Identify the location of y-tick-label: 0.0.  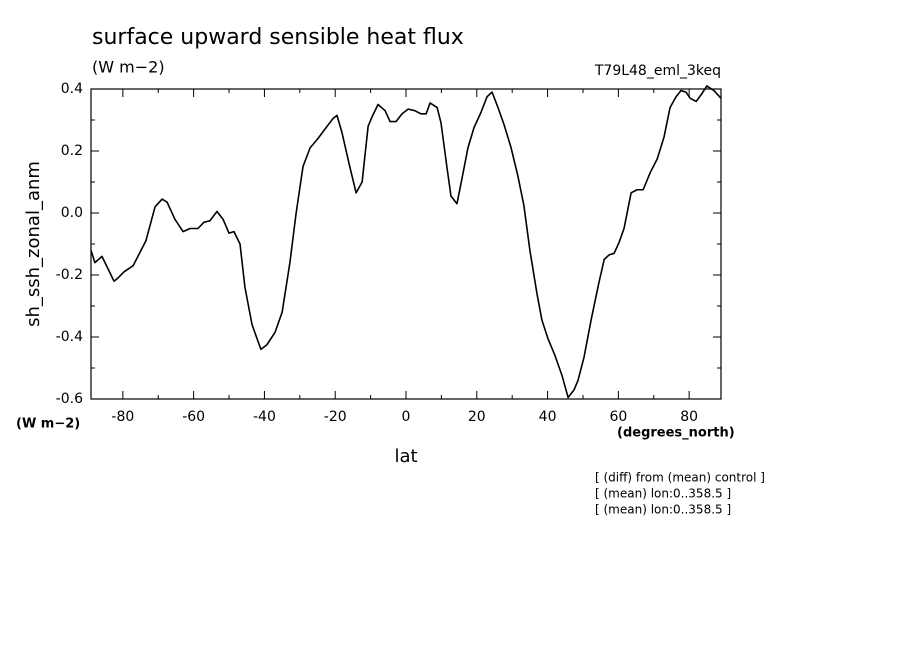
(72, 213).